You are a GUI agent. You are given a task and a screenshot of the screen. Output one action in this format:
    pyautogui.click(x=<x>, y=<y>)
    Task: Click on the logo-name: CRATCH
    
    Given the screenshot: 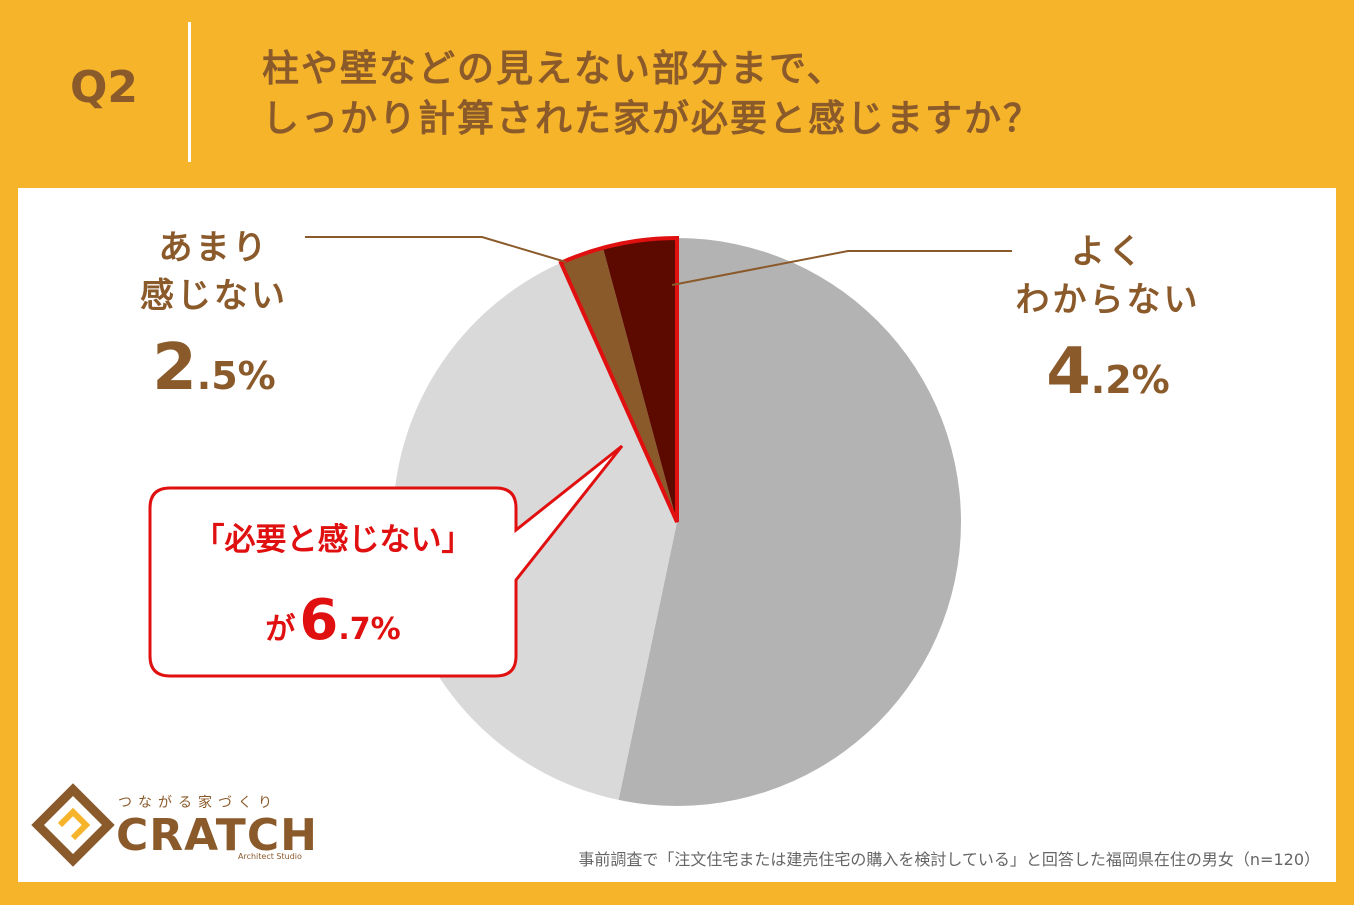 What is the action you would take?
    pyautogui.click(x=217, y=835)
    